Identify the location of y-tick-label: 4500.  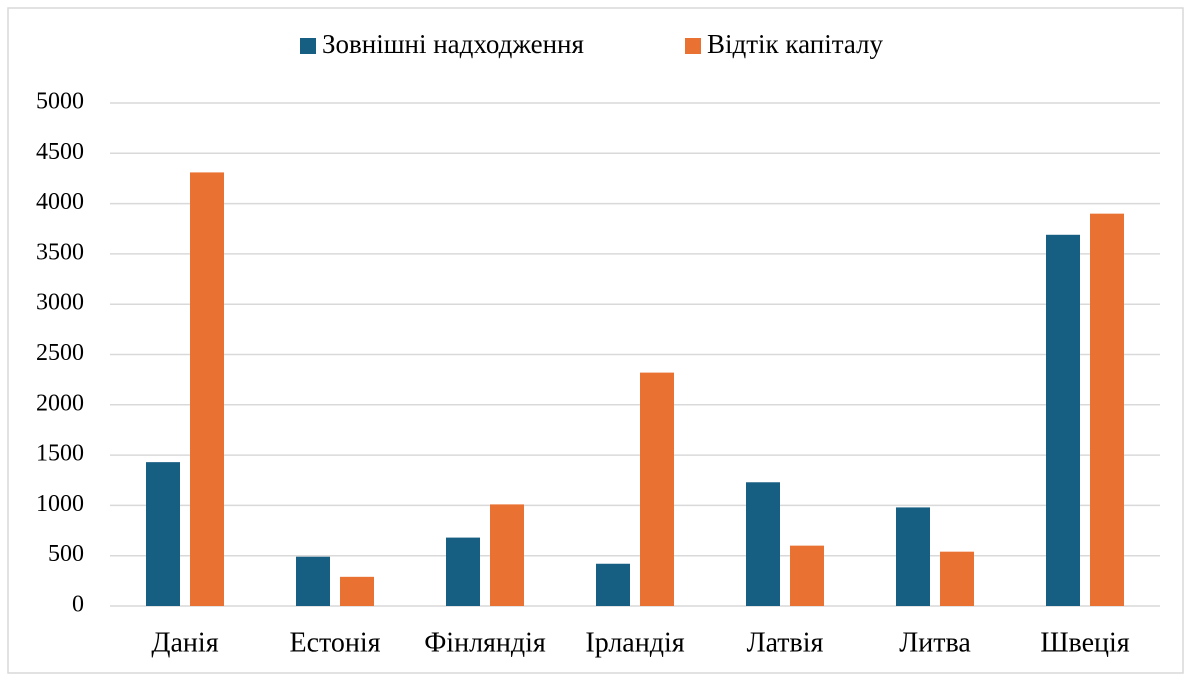
(60, 152).